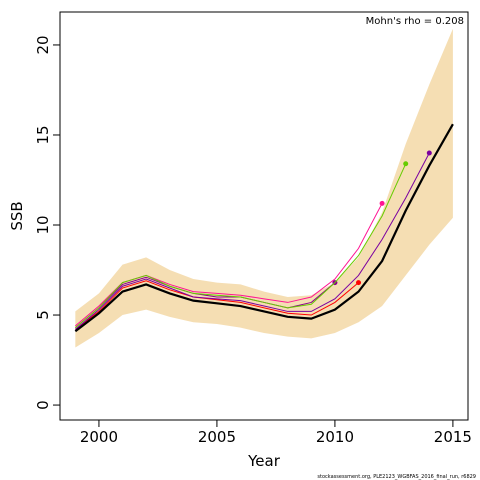  I want to click on y-tick-label: 15, so click(43, 134).